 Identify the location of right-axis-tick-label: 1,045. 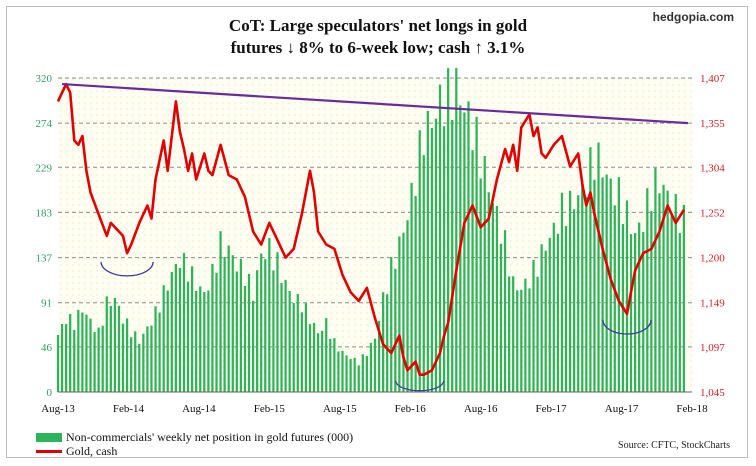
(712, 393).